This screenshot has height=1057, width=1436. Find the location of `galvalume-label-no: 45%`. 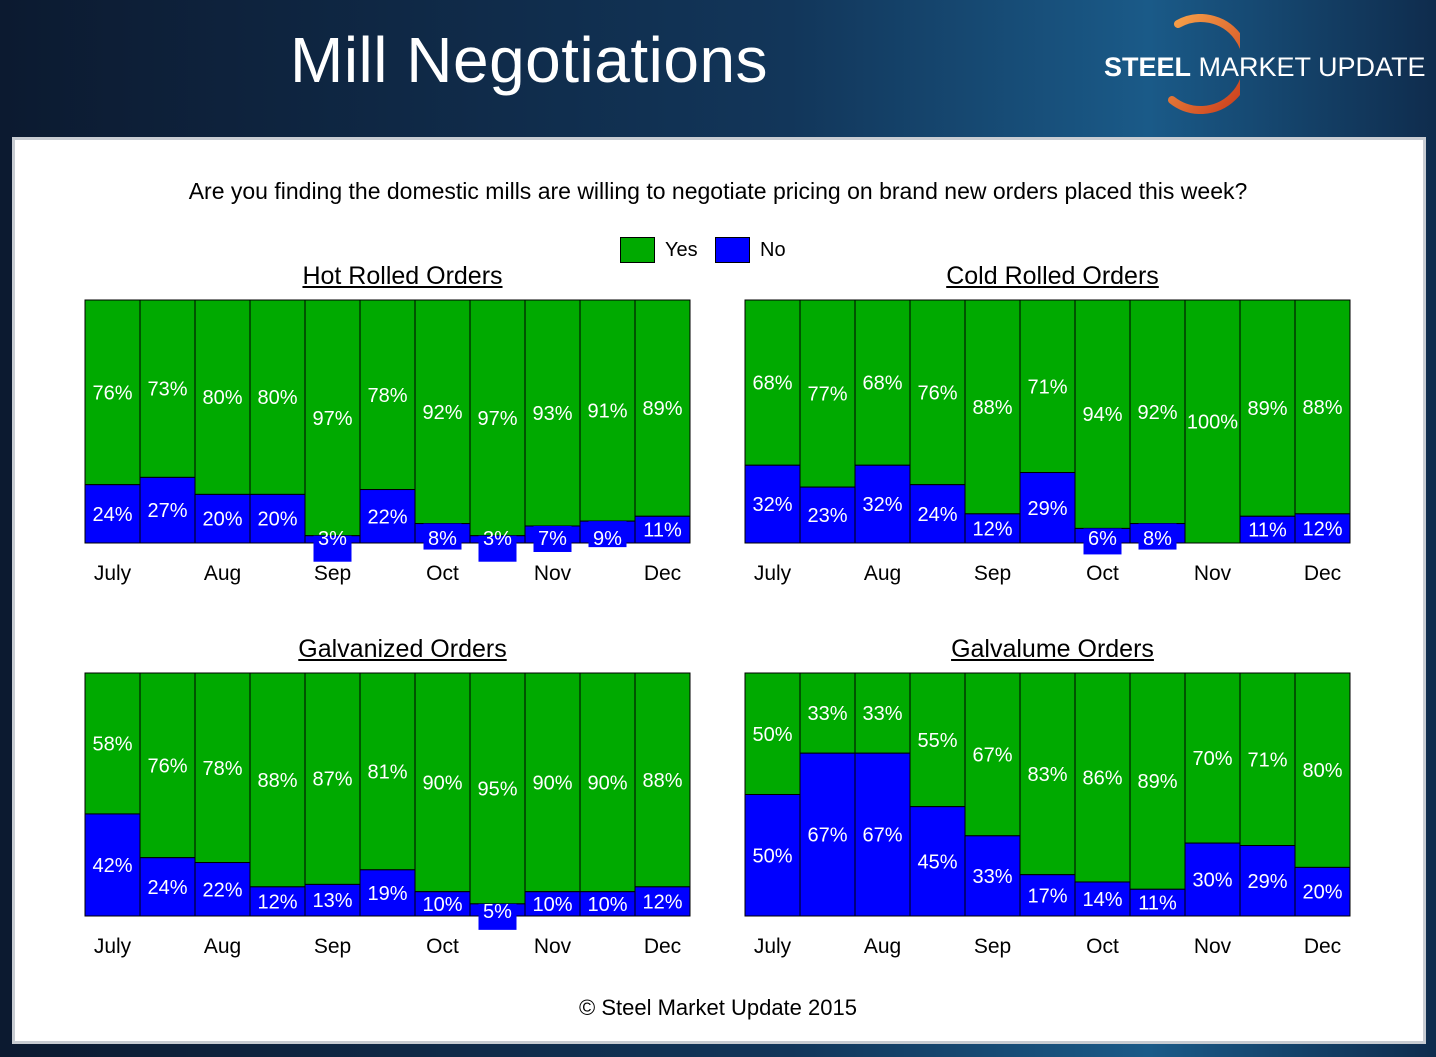

galvalume-label-no: 45% is located at coordinates (937, 862).